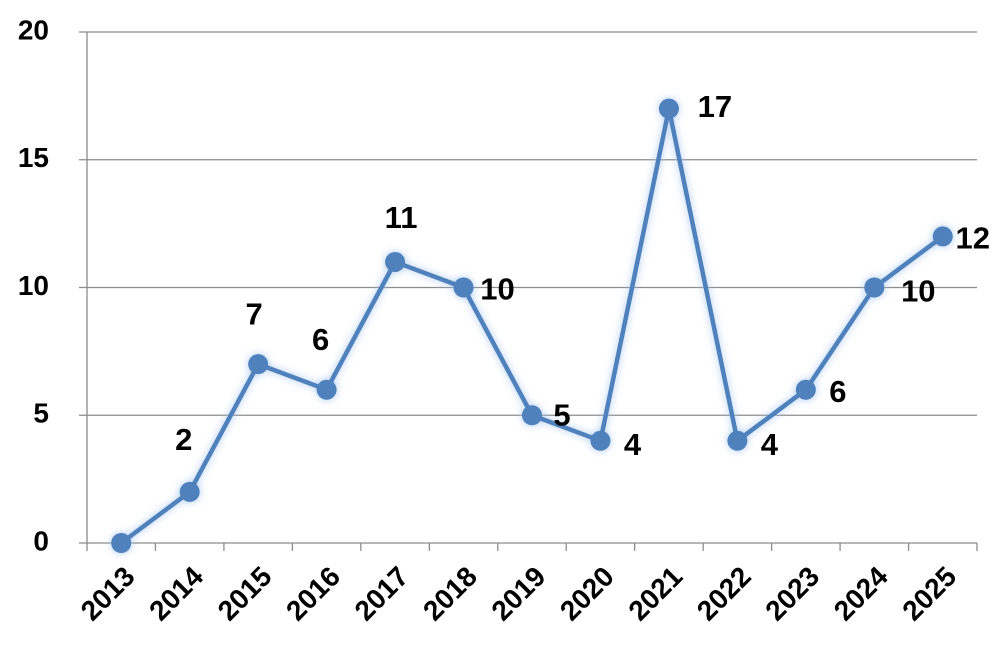 Image resolution: width=1000 pixels, height=667 pixels. I want to click on x-tick-label: 2017, so click(382, 594).